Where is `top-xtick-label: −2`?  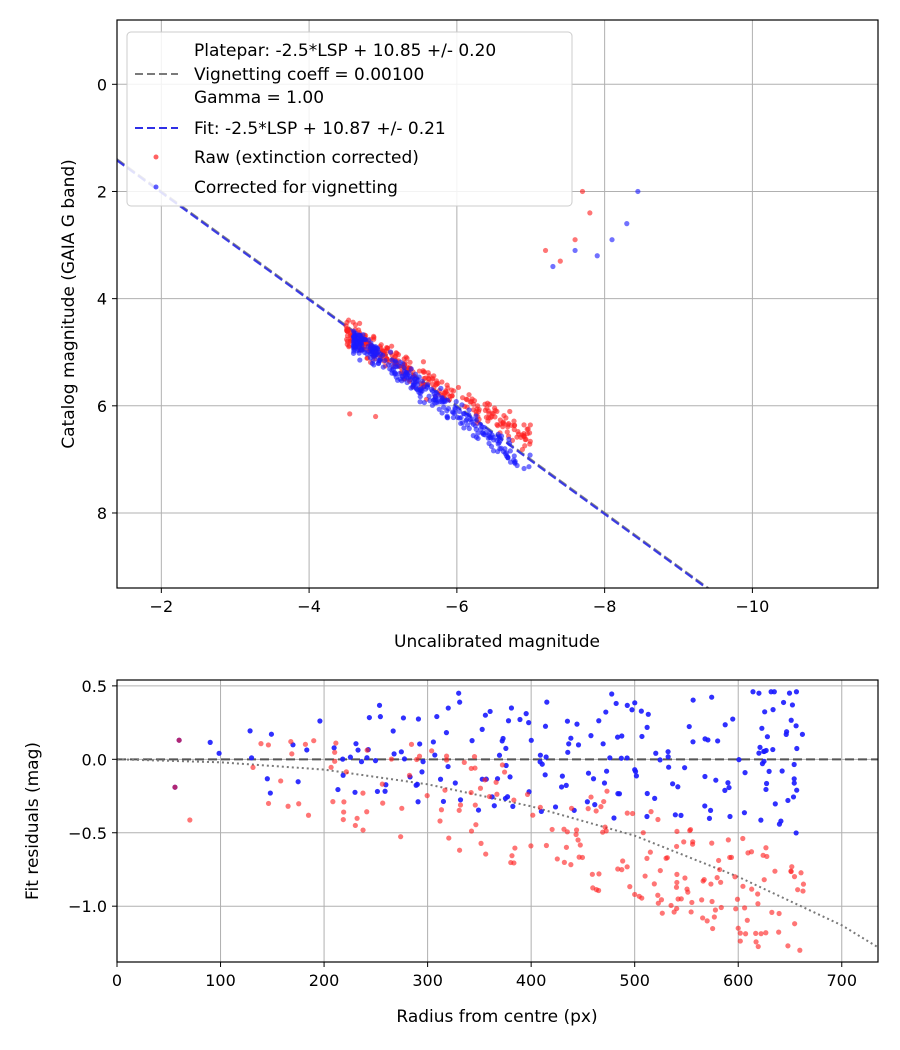 top-xtick-label: −2 is located at coordinates (162, 606).